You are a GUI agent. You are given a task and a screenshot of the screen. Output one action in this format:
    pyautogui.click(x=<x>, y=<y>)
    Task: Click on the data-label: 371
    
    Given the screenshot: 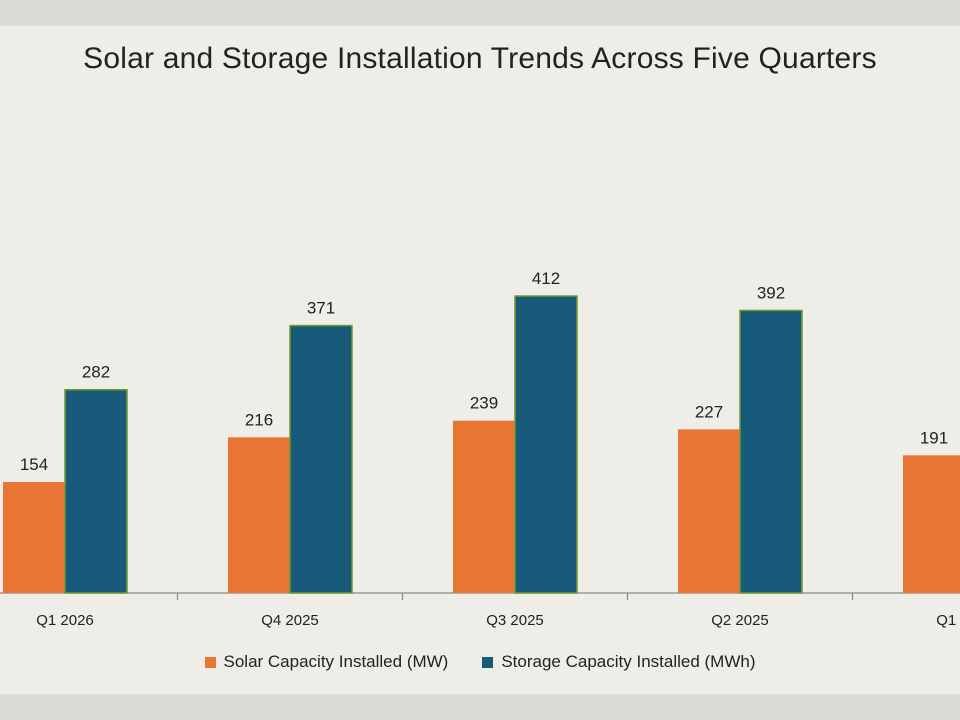 What is the action you would take?
    pyautogui.click(x=321, y=308)
    